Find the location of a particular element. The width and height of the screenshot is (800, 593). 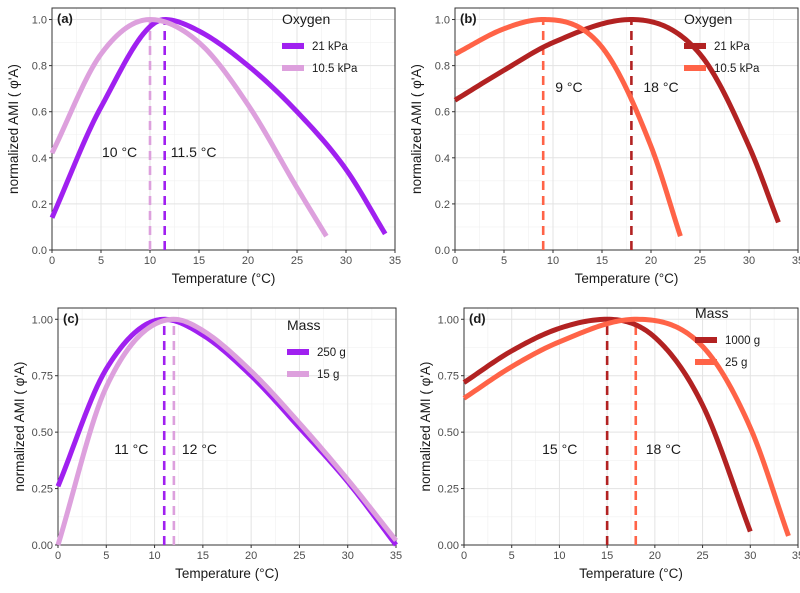

panel-label: (c) is located at coordinates (71, 318).